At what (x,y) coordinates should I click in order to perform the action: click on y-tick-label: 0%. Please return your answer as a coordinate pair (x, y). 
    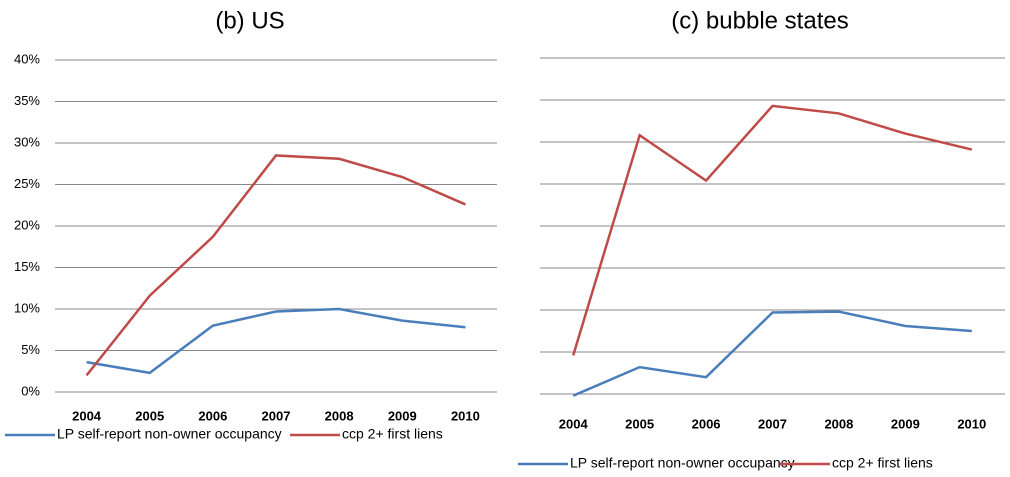
    Looking at the image, I should click on (30, 390).